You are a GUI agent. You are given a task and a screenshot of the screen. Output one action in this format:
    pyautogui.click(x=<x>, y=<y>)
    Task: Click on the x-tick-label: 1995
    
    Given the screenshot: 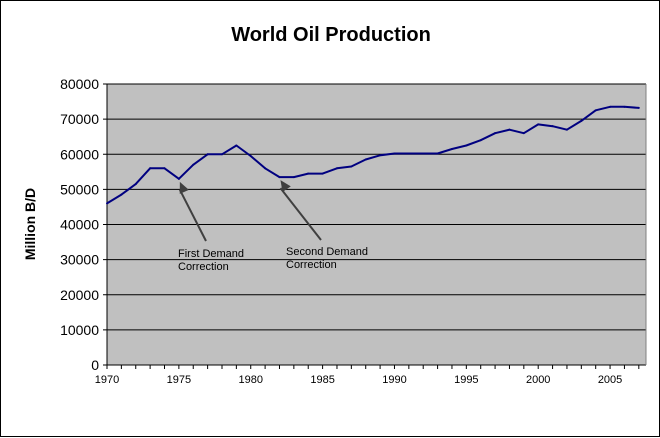 What is the action you would take?
    pyautogui.click(x=466, y=380)
    